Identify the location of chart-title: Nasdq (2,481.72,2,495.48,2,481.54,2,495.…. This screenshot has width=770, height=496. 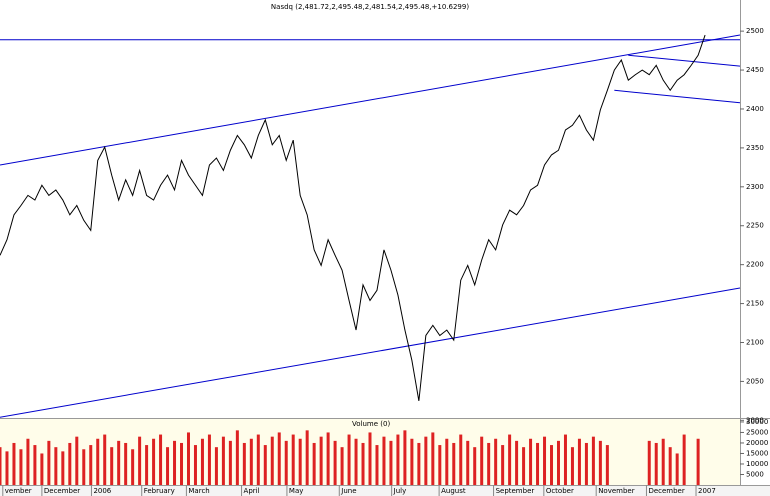
(370, 7).